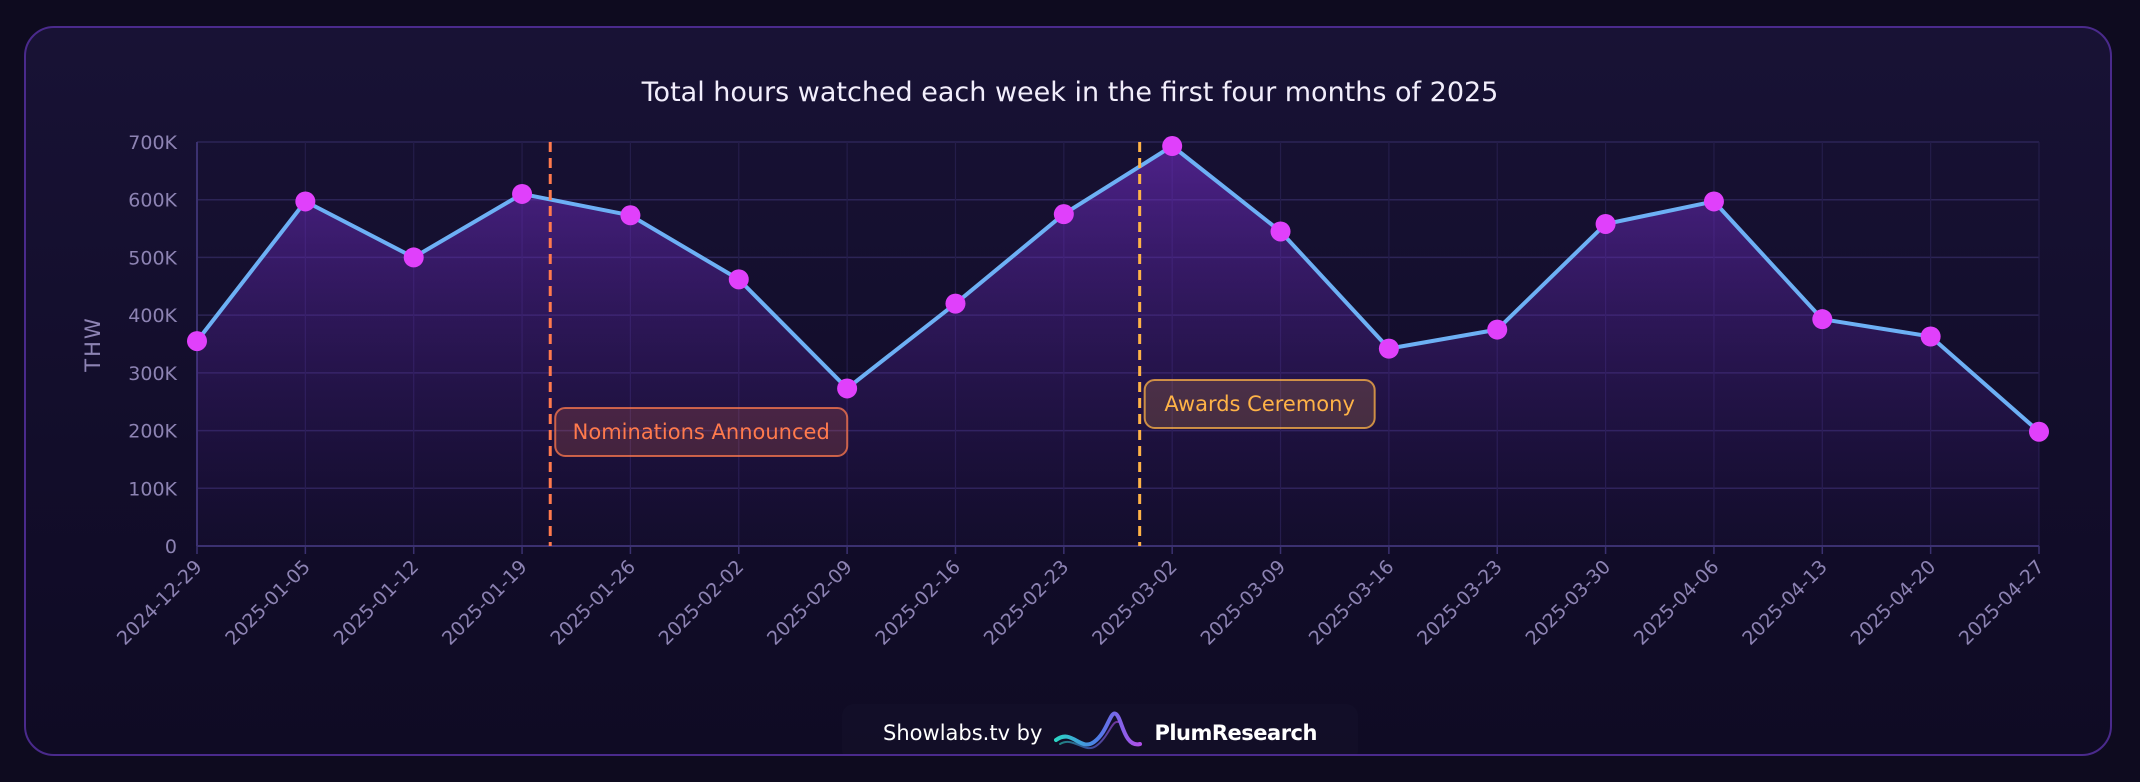  What do you see at coordinates (152, 316) in the screenshot?
I see `y-tick-label: 400K` at bounding box center [152, 316].